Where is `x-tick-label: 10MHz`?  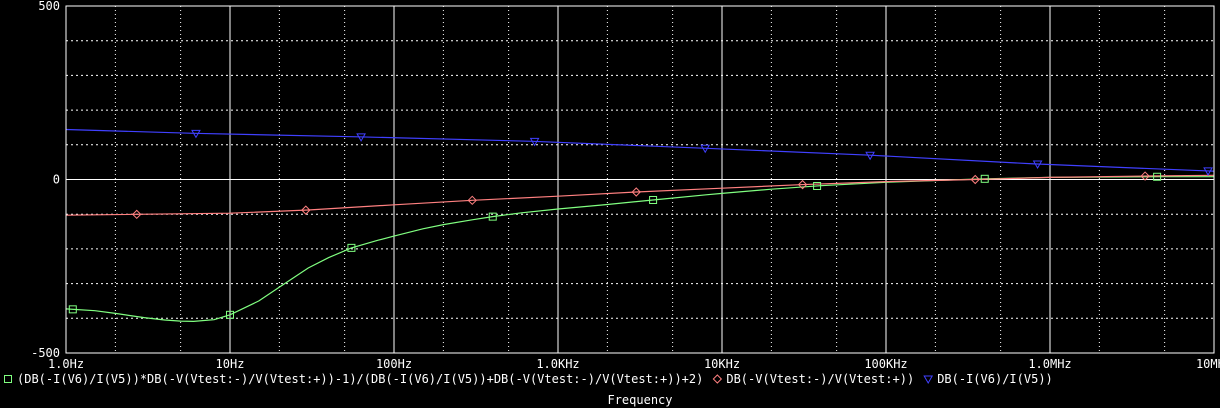 x-tick-label: 10MHz is located at coordinates (1208, 364).